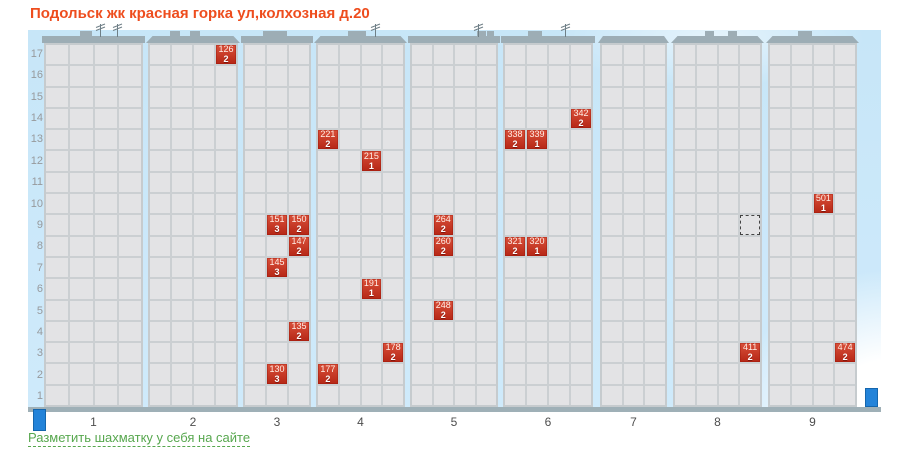 This screenshot has height=460, width=899. Describe the element at coordinates (443, 310) in the screenshot. I see `flat-cell-248: 248 2` at that location.